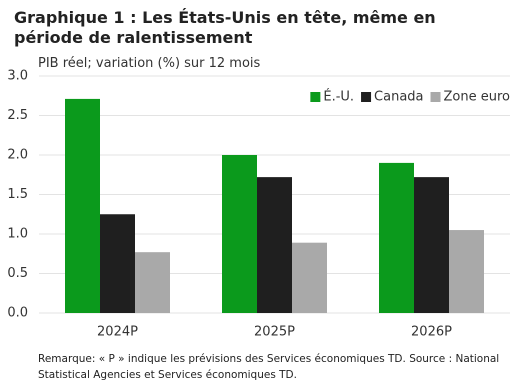 The width and height of the screenshot is (517, 385). I want to click on y-tick-label: 2.5, so click(17, 115).